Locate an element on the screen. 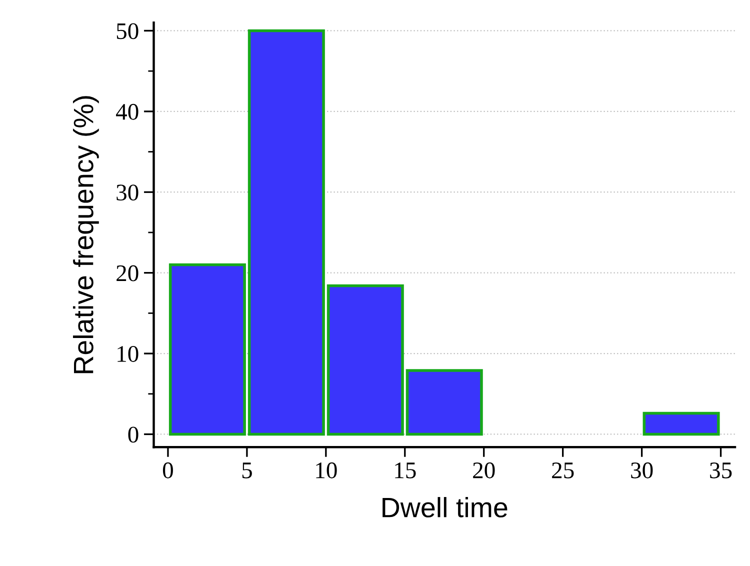 This screenshot has height=566, width=750. x-tick-label: 25 is located at coordinates (563, 470).